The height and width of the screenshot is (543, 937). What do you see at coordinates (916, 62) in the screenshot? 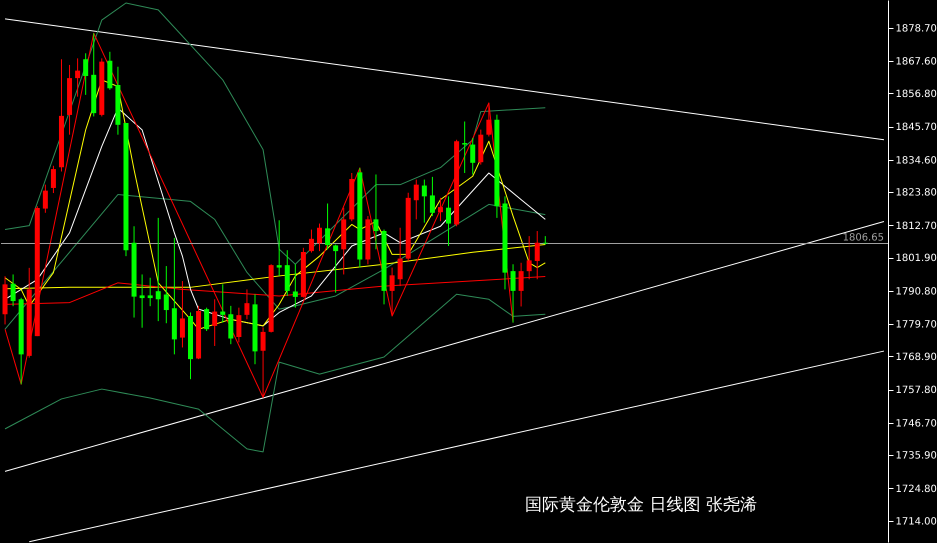
I see `y-tick-label: 1867.60` at bounding box center [916, 62].